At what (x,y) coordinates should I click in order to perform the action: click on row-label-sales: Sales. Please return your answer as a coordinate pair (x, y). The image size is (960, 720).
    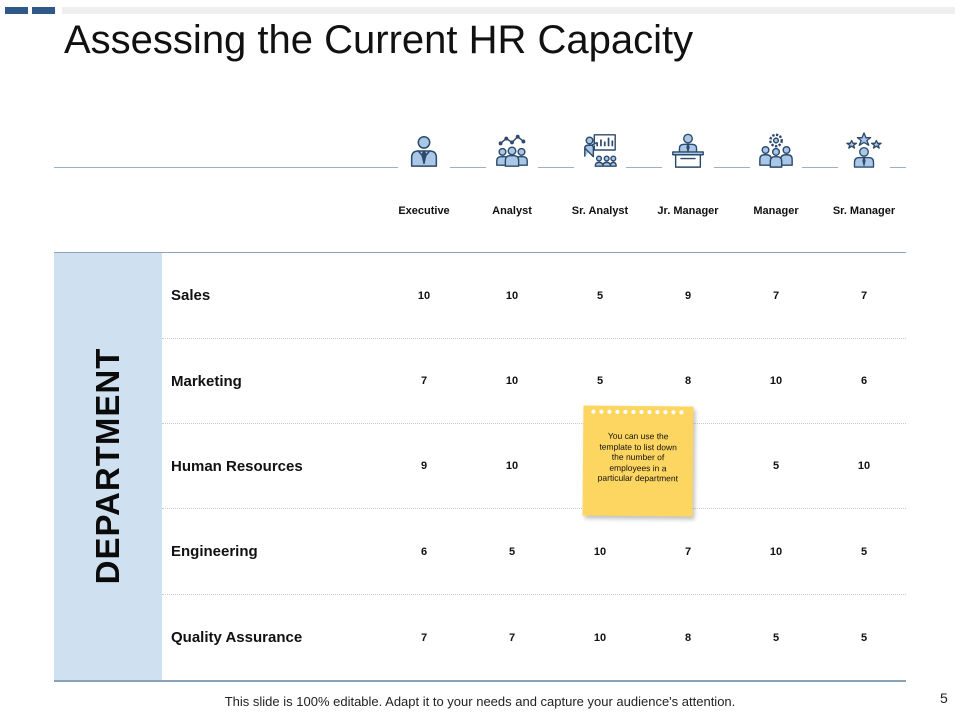
    Looking at the image, I should click on (191, 295).